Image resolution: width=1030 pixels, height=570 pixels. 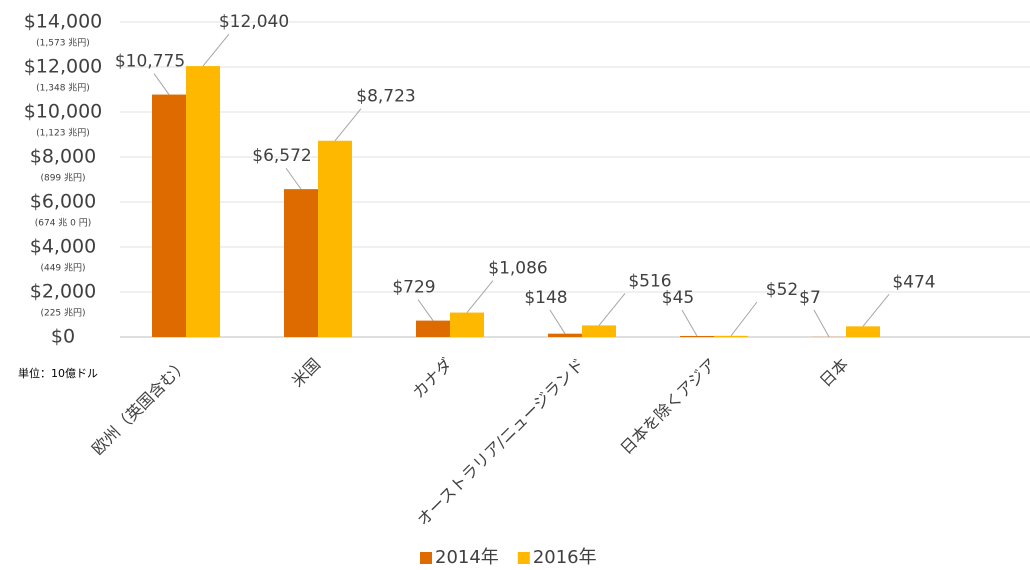 What do you see at coordinates (467, 557) in the screenshot?
I see `legend-label: 2014年` at bounding box center [467, 557].